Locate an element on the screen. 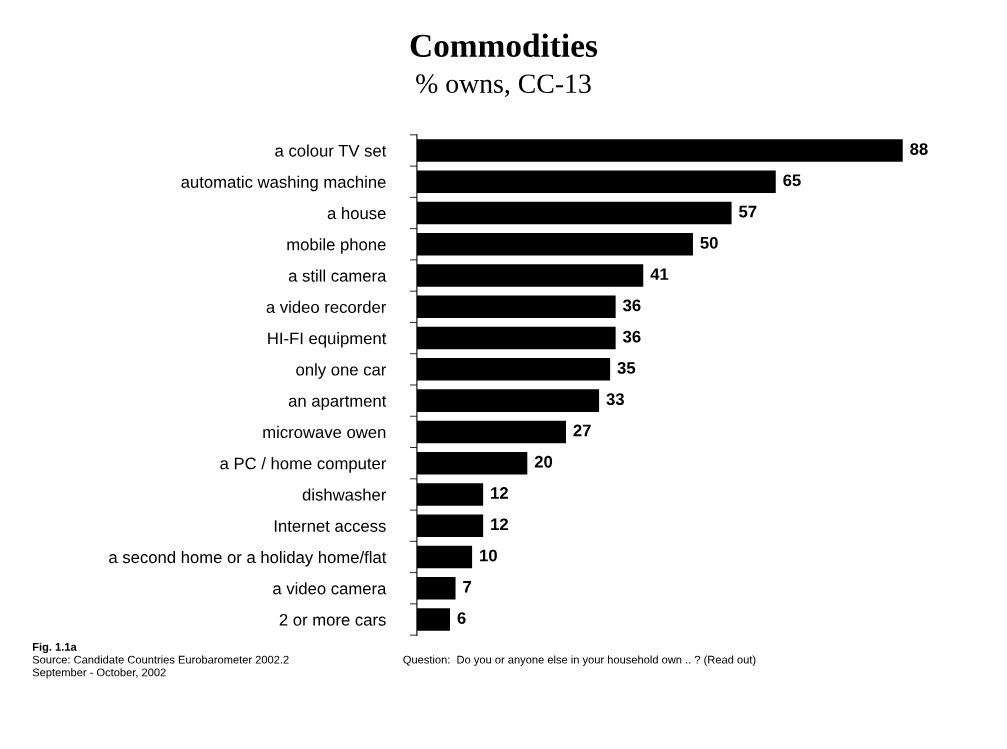 The image size is (1007, 749). data-label: 10 is located at coordinates (488, 555).